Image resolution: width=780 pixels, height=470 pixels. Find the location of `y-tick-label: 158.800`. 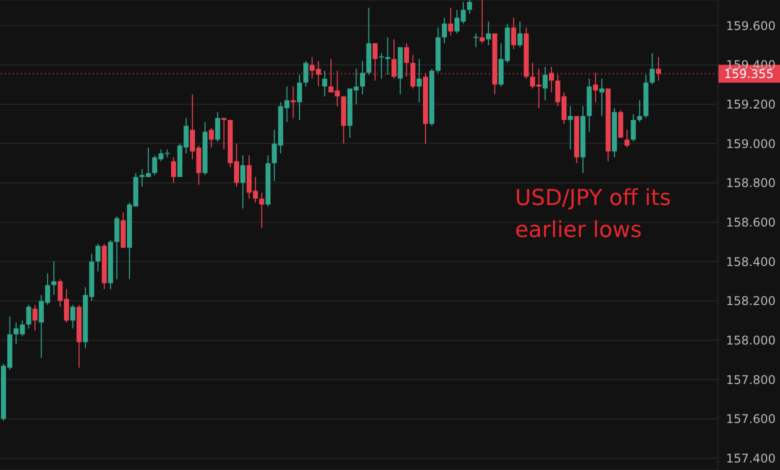

y-tick-label: 158.800 is located at coordinates (751, 183).